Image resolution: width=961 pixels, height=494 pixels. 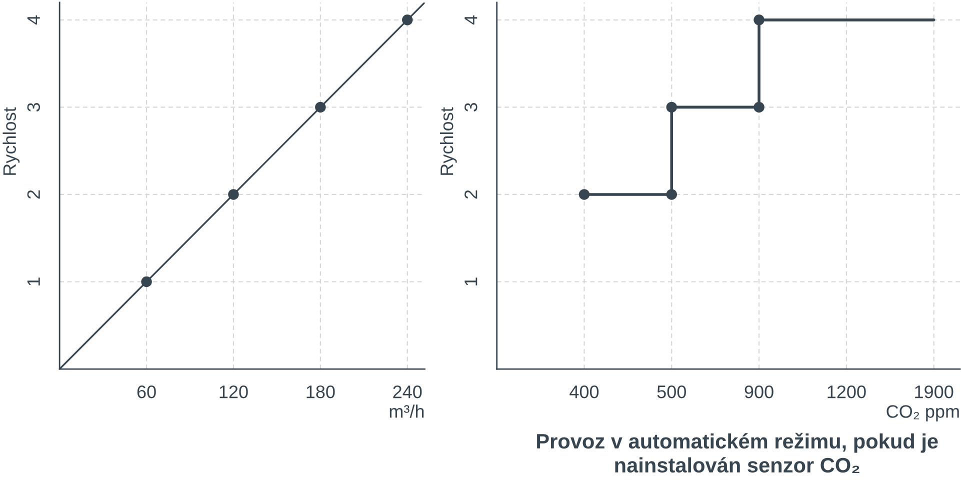 What do you see at coordinates (847, 391) in the screenshot?
I see `x-tick-label: 1200` at bounding box center [847, 391].